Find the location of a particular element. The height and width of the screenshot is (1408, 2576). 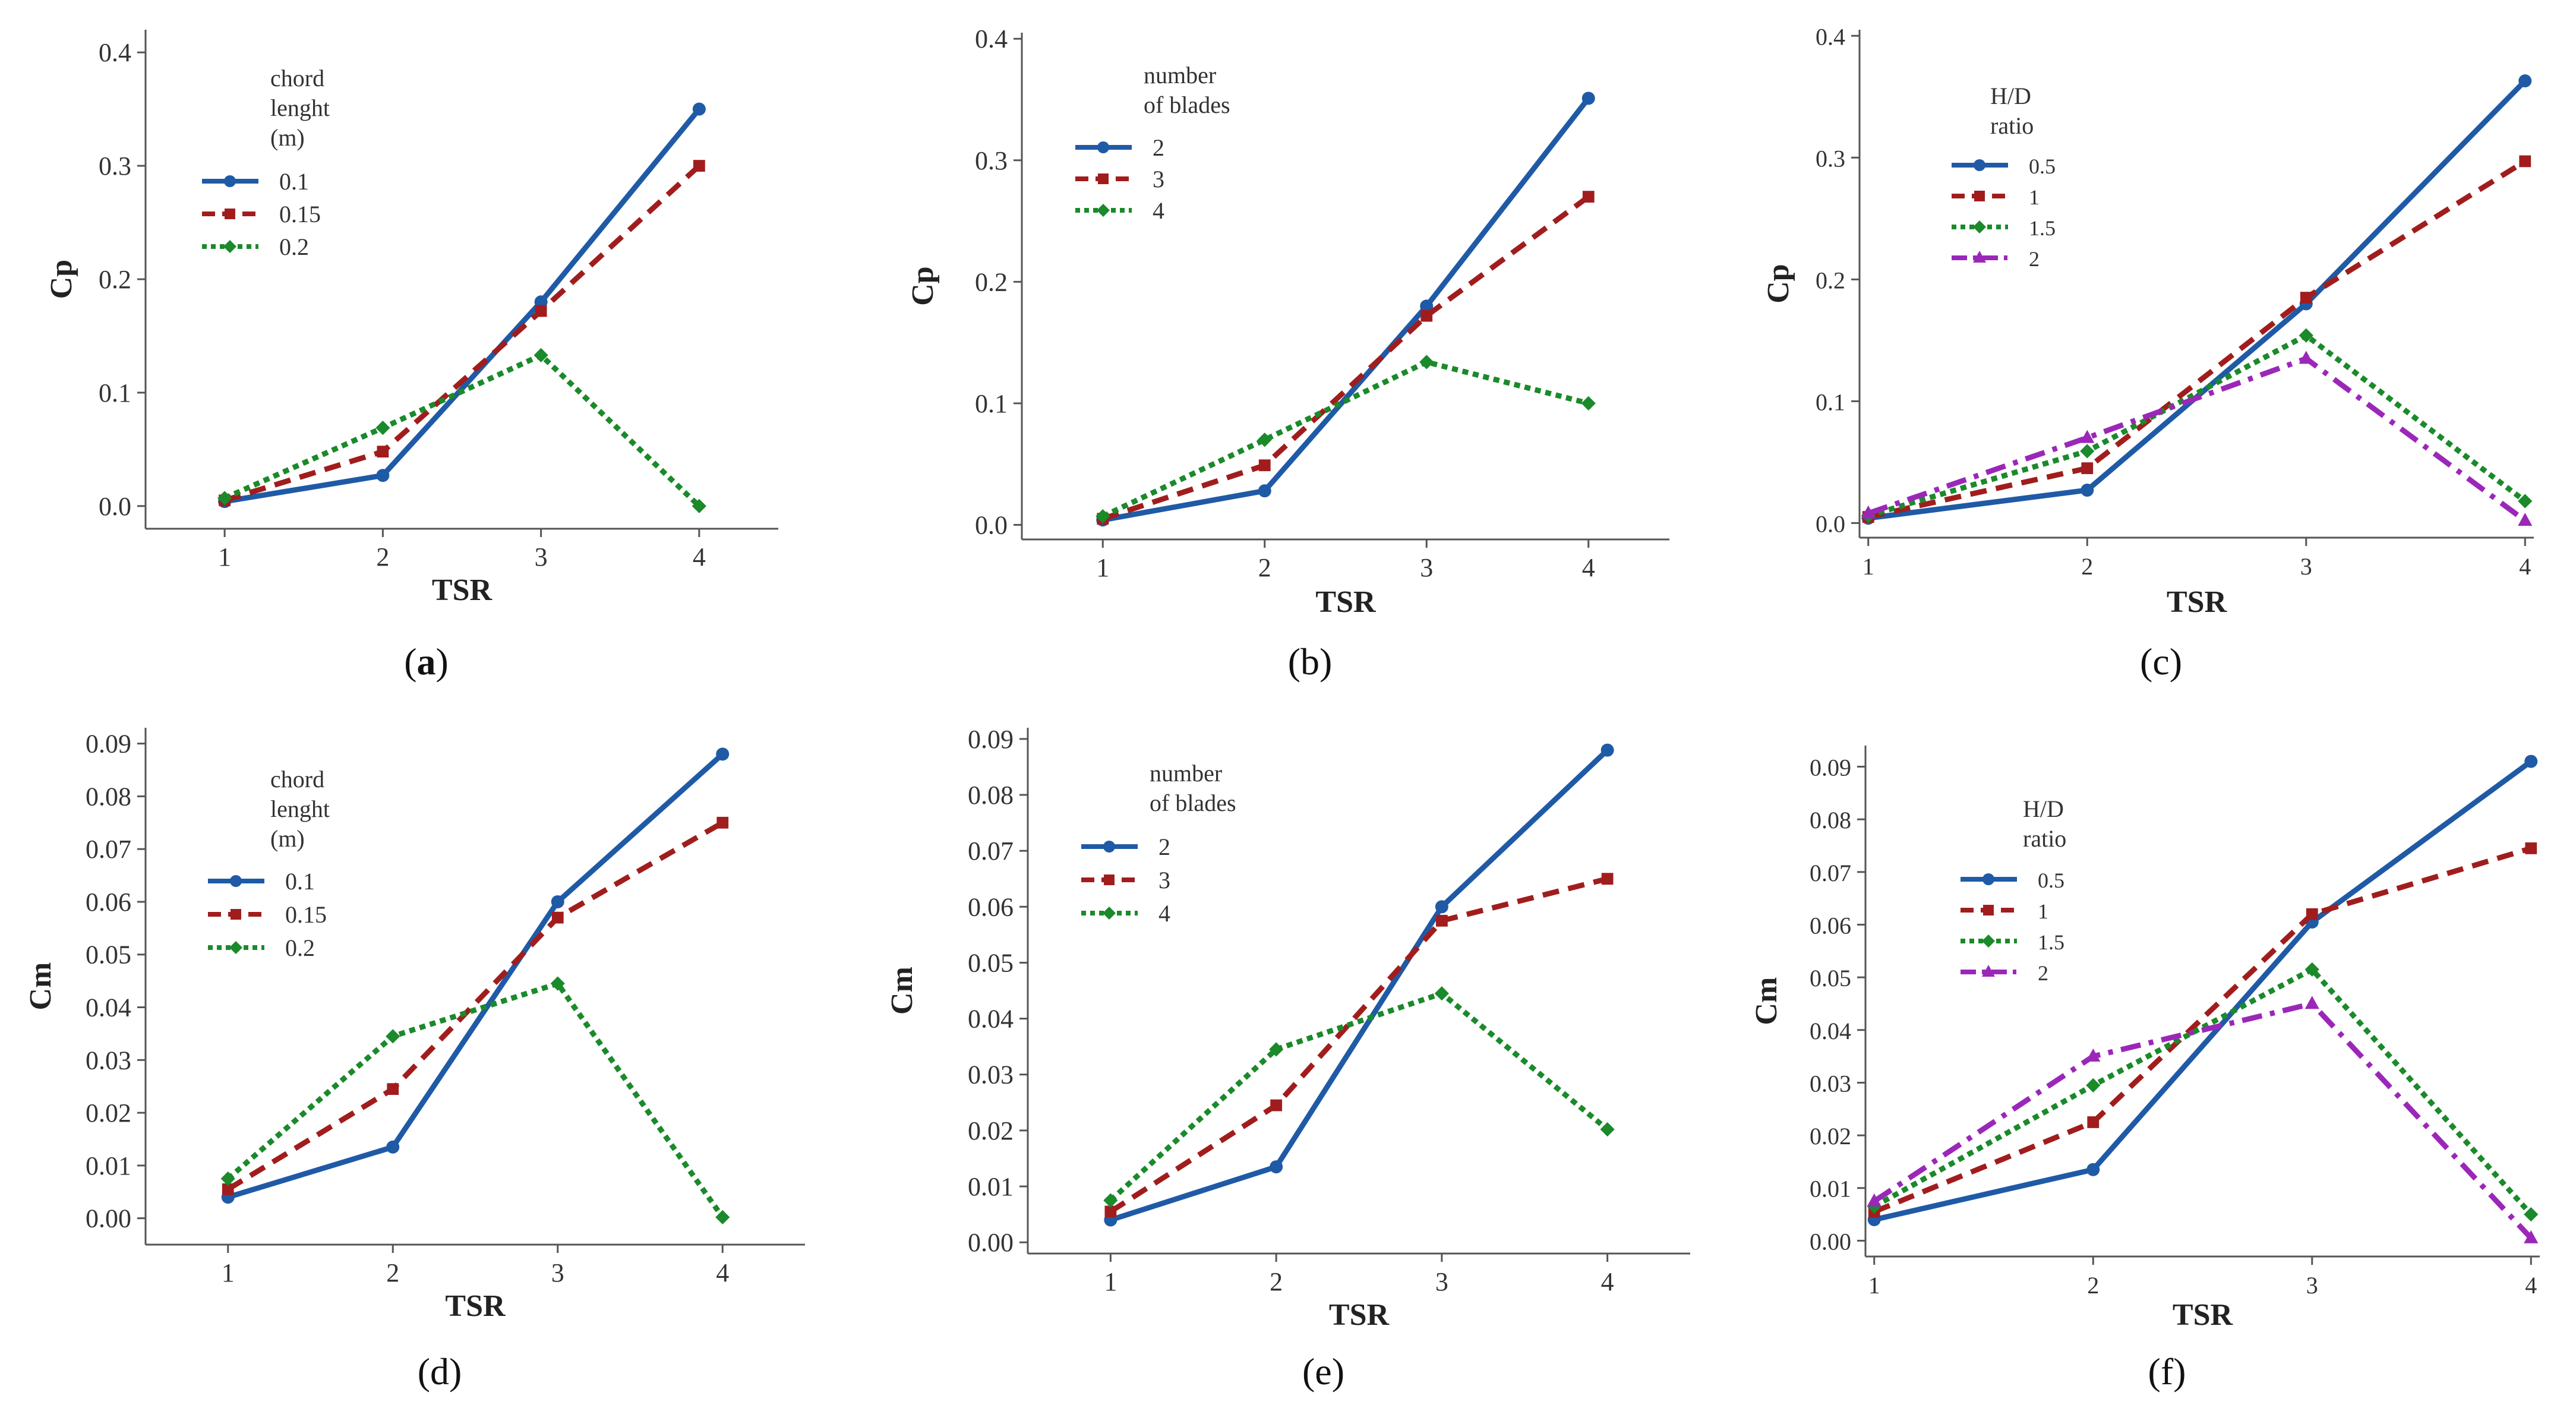

legend-title-line: lenght is located at coordinates (300, 107).